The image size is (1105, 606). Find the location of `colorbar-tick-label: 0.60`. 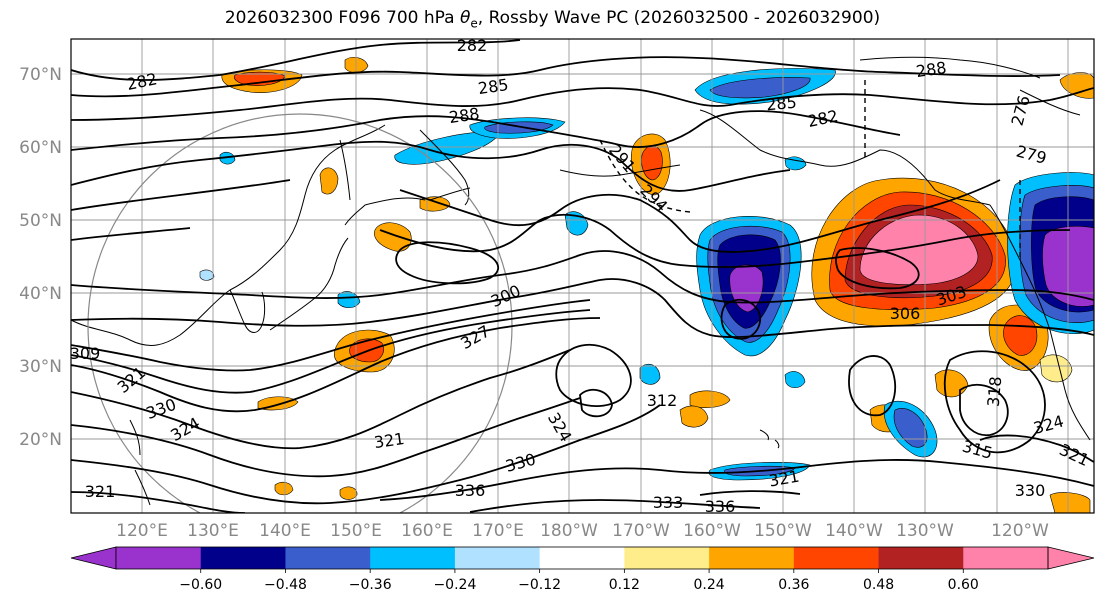

colorbar-tick-label: 0.60 is located at coordinates (963, 585).